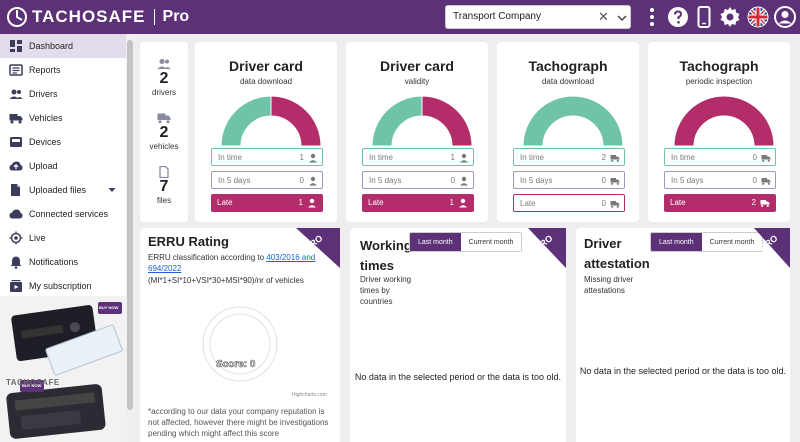  Describe the element at coordinates (109, 307) in the screenshot. I see `promo-buy-now-badge: BUY NOW` at that location.